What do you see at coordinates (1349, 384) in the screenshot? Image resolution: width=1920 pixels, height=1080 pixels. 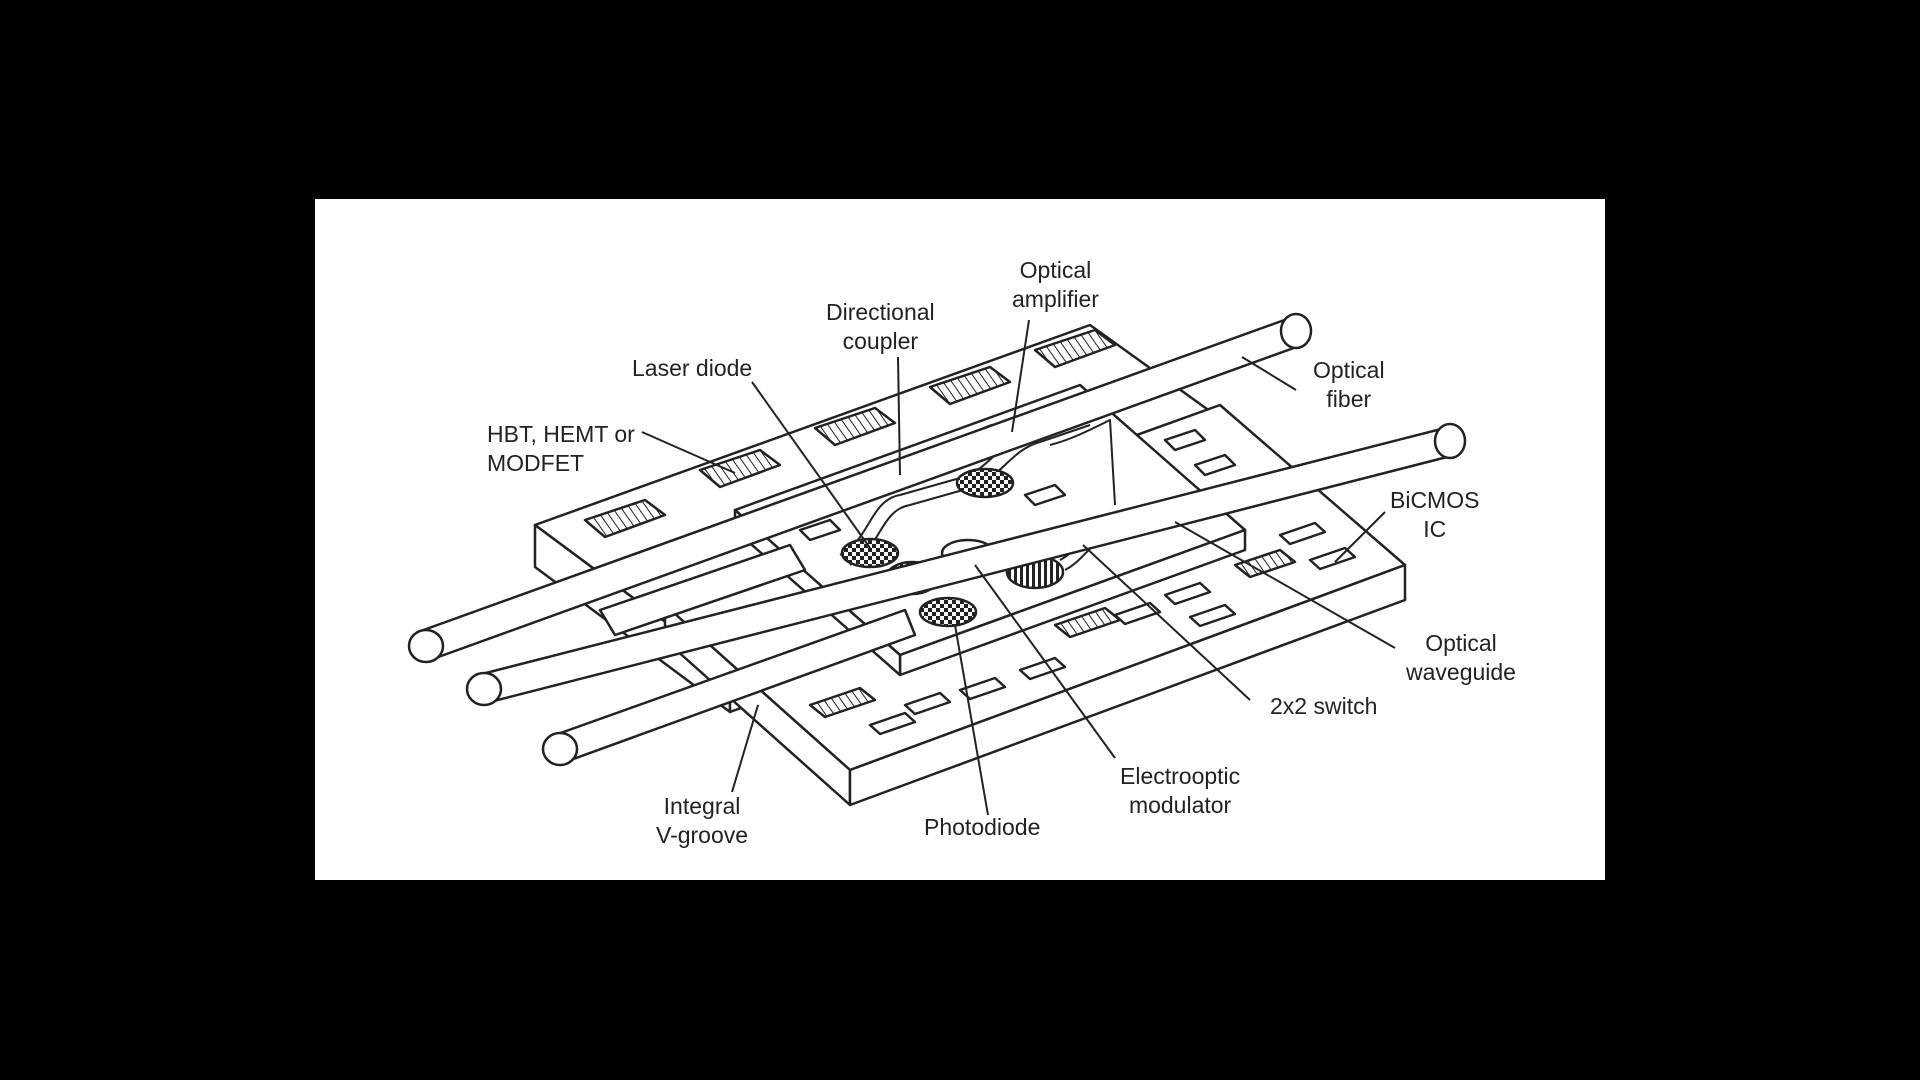 I see `label-optical-fiber: Optical fiber` at bounding box center [1349, 384].